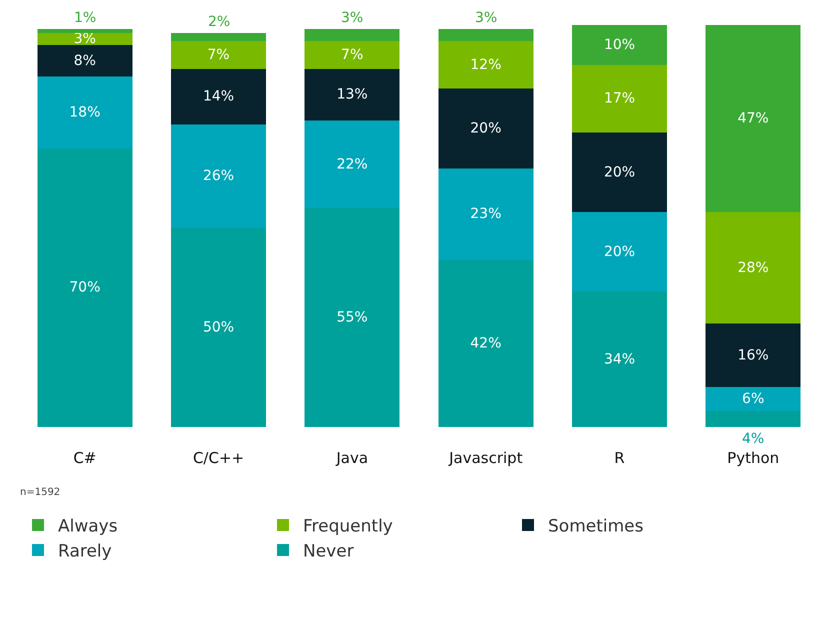 The height and width of the screenshot is (634, 824). Describe the element at coordinates (85, 18) in the screenshot. I see `data-label: 1%` at that location.